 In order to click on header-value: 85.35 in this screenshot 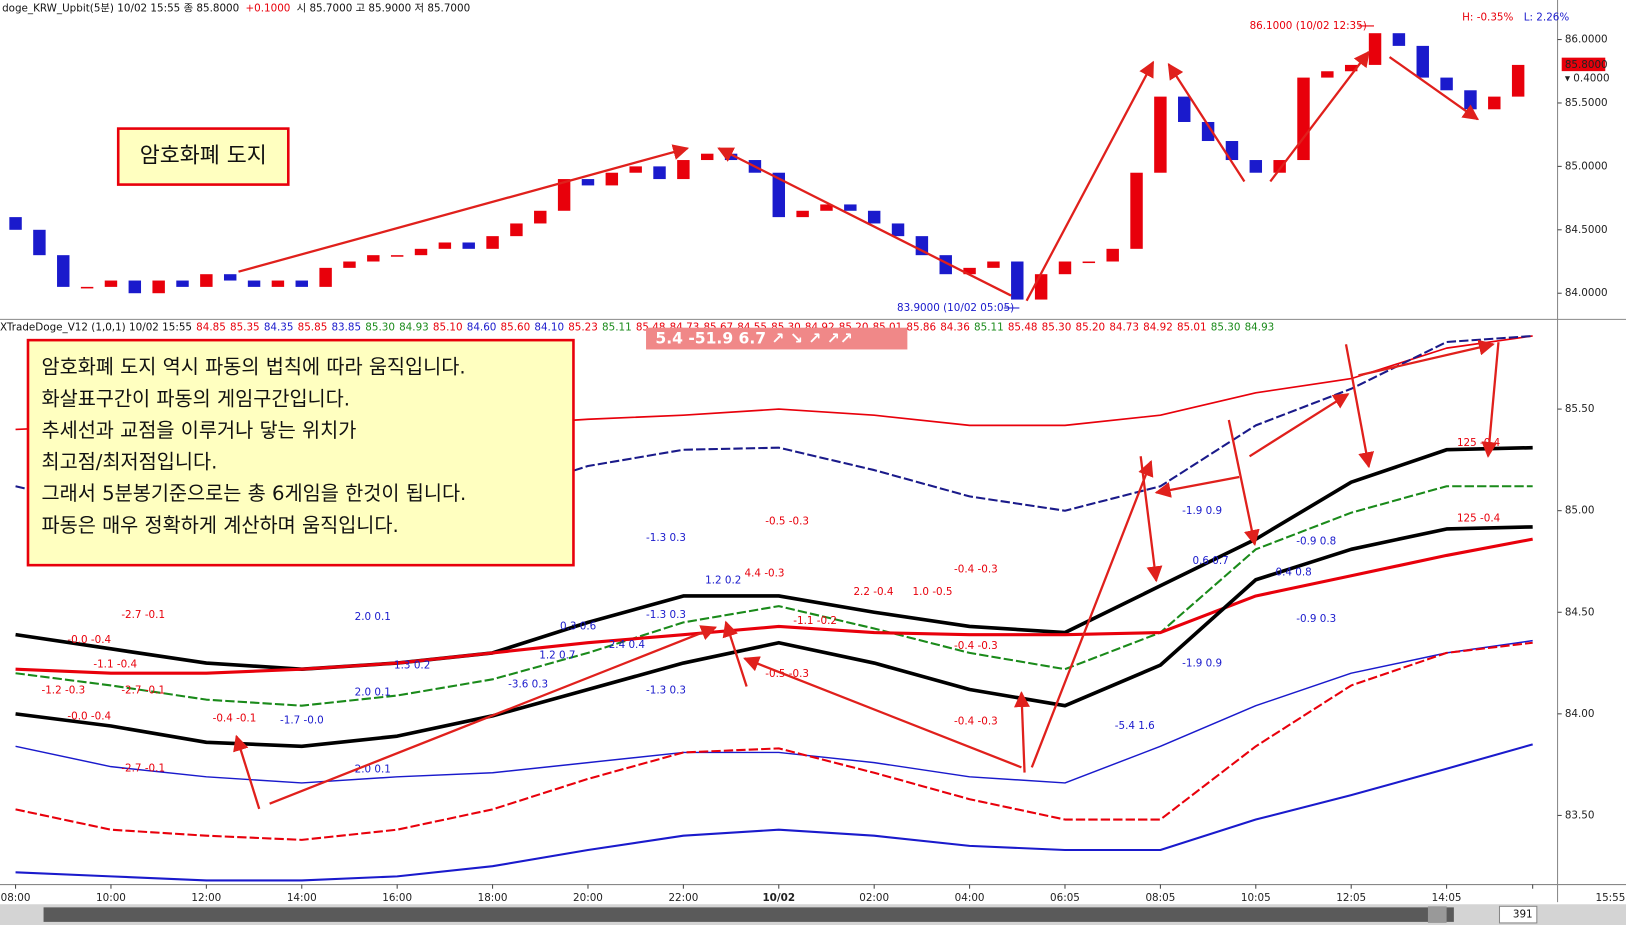, I will do `click(245, 328)`.